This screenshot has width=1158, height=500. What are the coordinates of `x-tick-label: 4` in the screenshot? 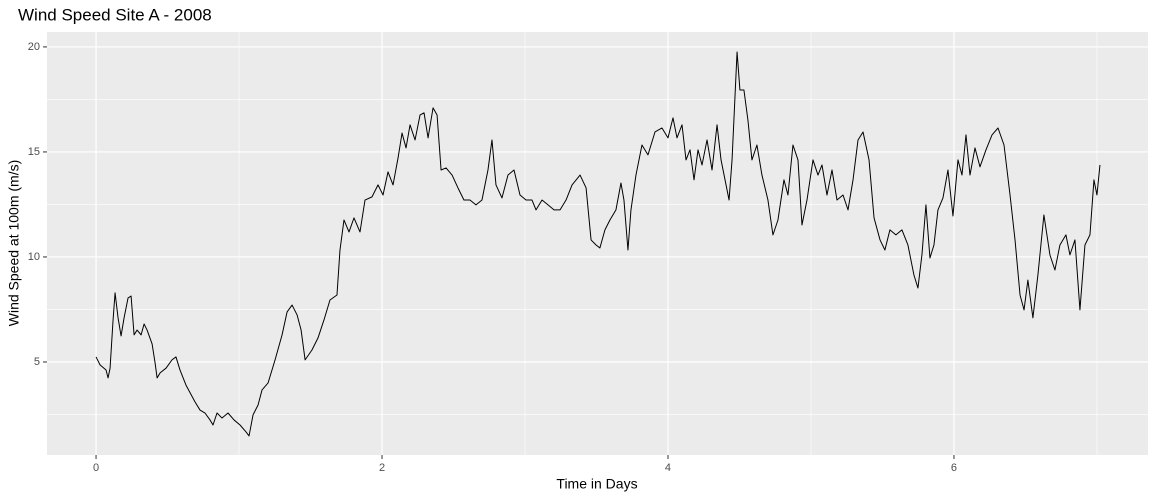 It's located at (668, 468).